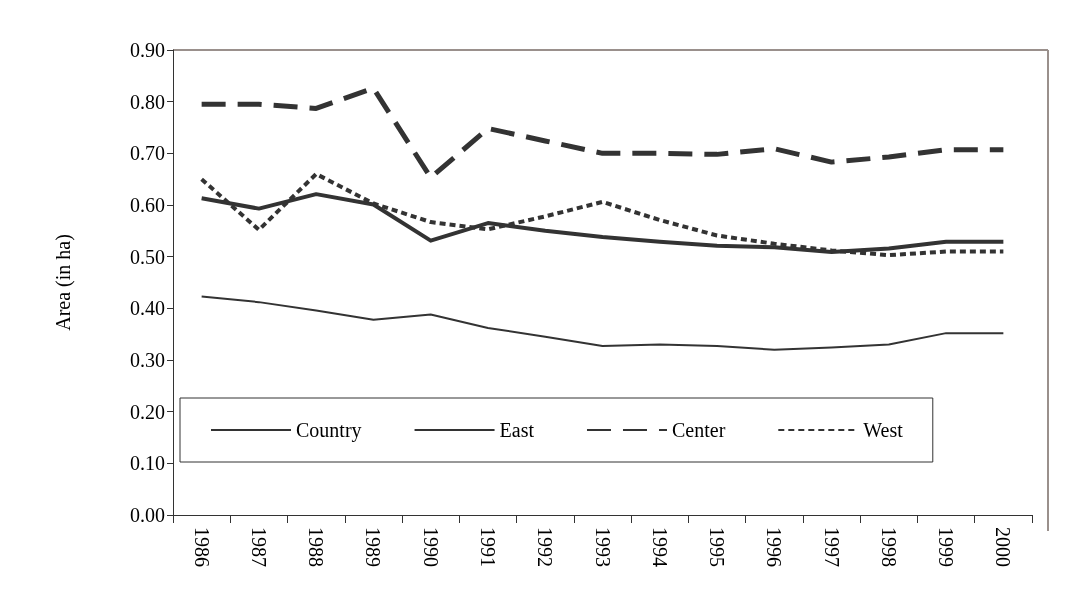 This screenshot has width=1076, height=601. Describe the element at coordinates (147, 308) in the screenshot. I see `y-tick-label: 0.40` at that location.